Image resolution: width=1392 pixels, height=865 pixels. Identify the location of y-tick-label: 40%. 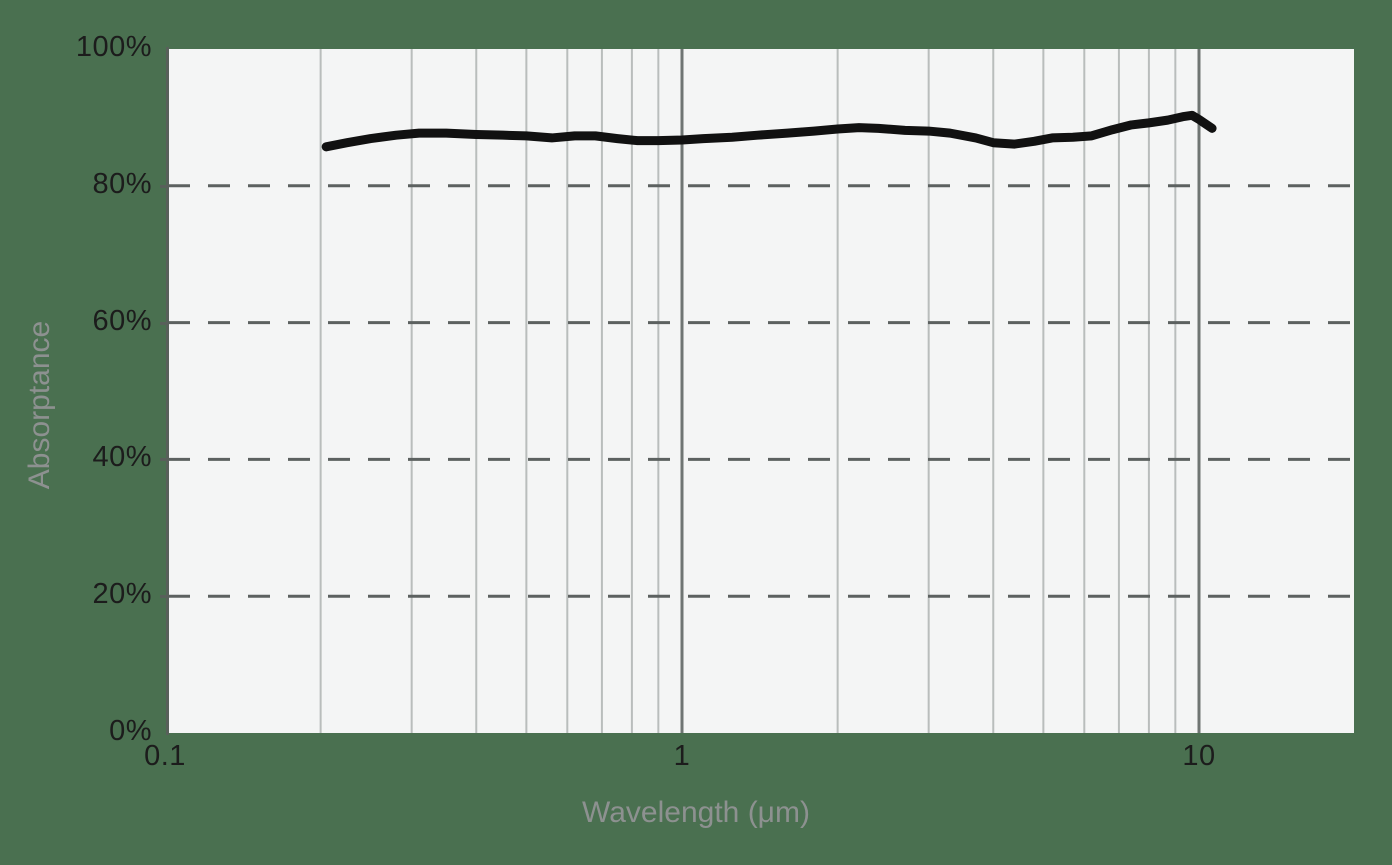
(122, 457).